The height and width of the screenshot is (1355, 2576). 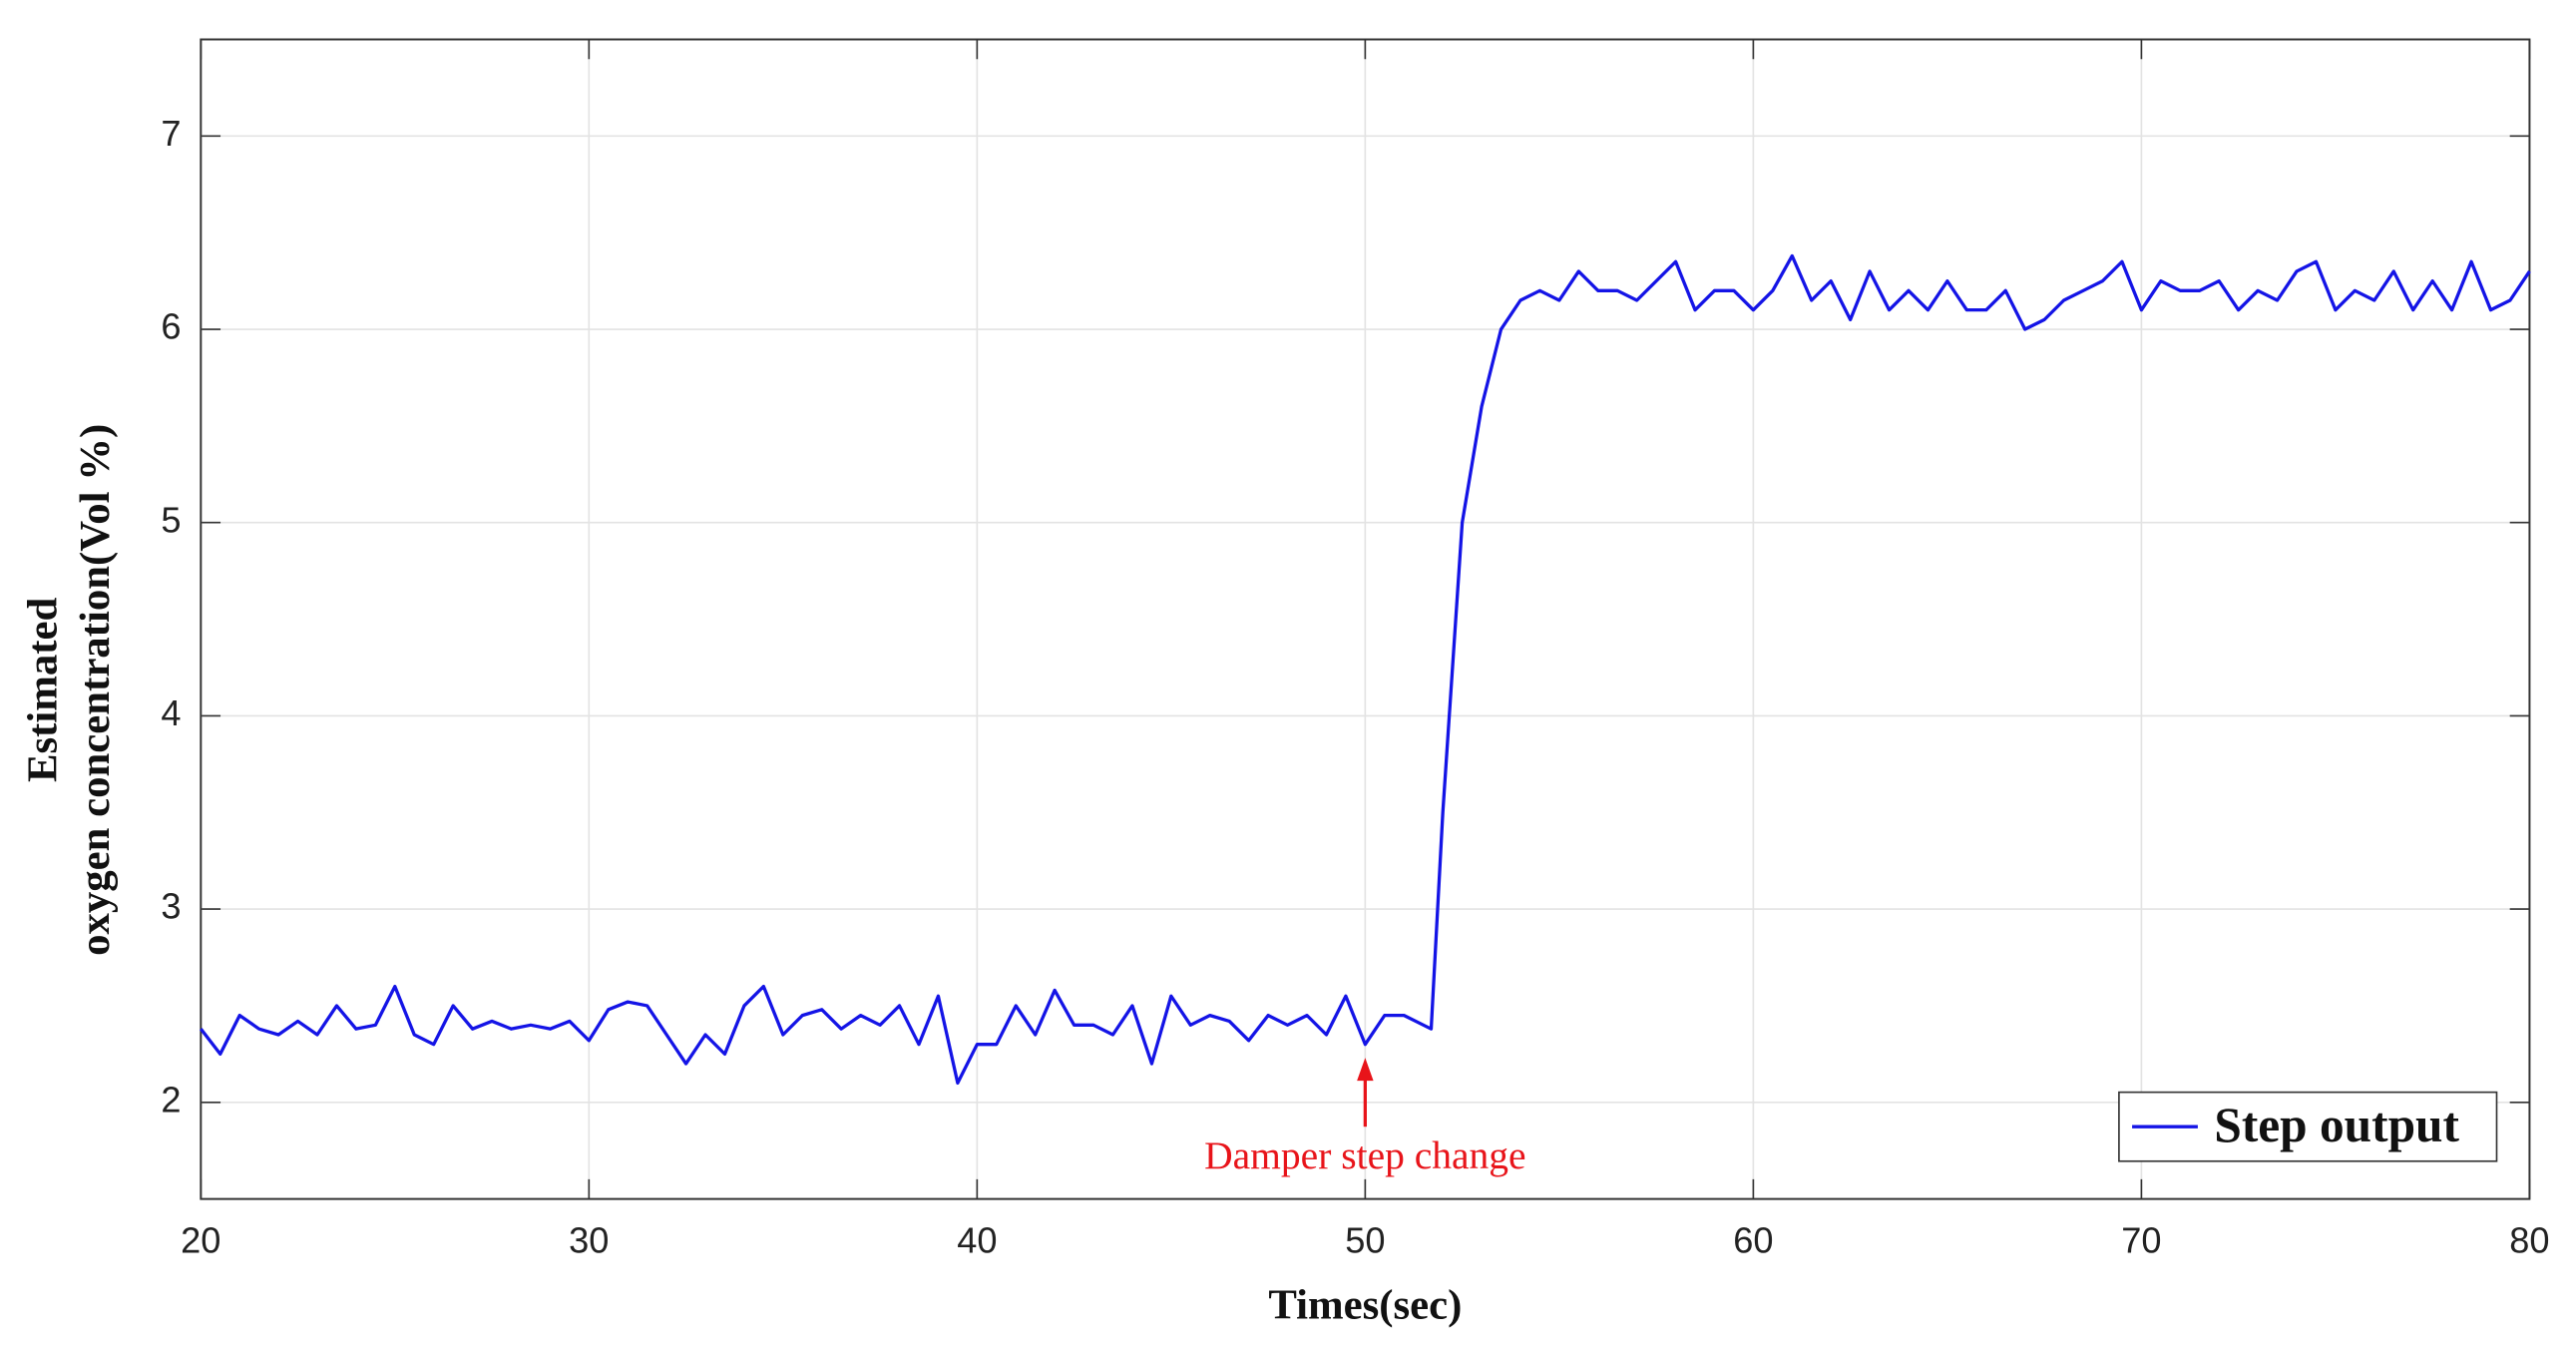 What do you see at coordinates (200, 1240) in the screenshot?
I see `x-tick-label: 20` at bounding box center [200, 1240].